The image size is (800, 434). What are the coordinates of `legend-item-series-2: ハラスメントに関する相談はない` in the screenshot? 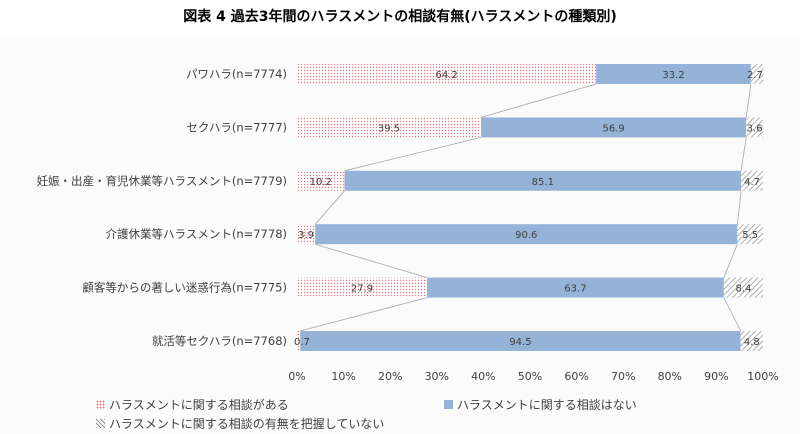 It's located at (540, 404).